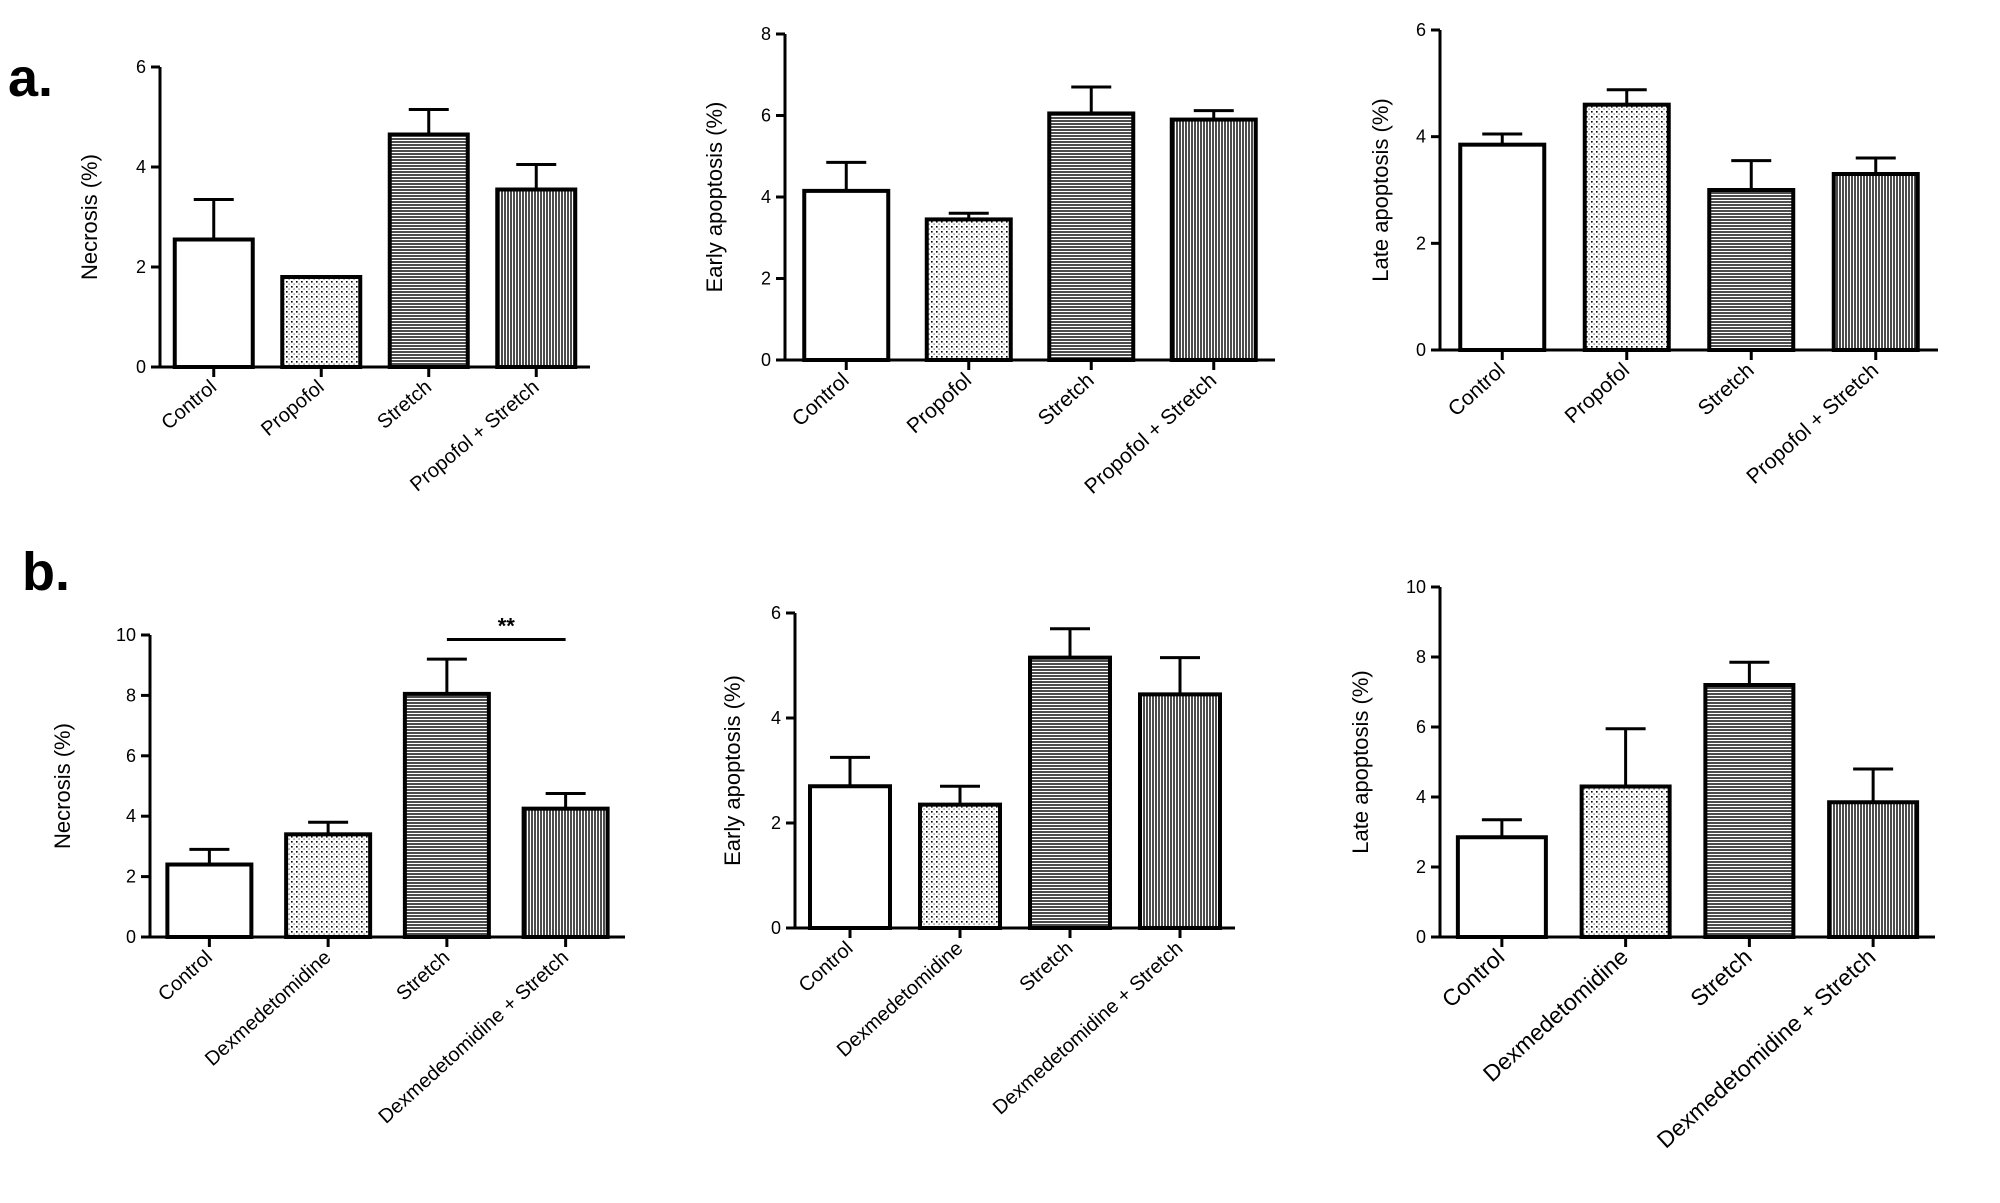 Image resolution: width=2000 pixels, height=1203 pixels. Describe the element at coordinates (268, 1008) in the screenshot. I see `category-label: Dexmedetomidine` at that location.